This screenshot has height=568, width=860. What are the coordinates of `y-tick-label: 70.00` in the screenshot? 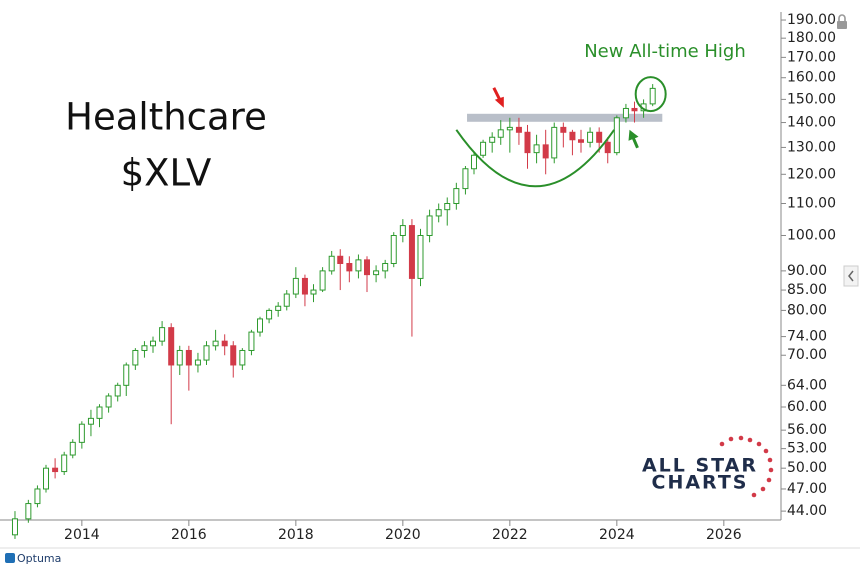 It's located at (807, 355).